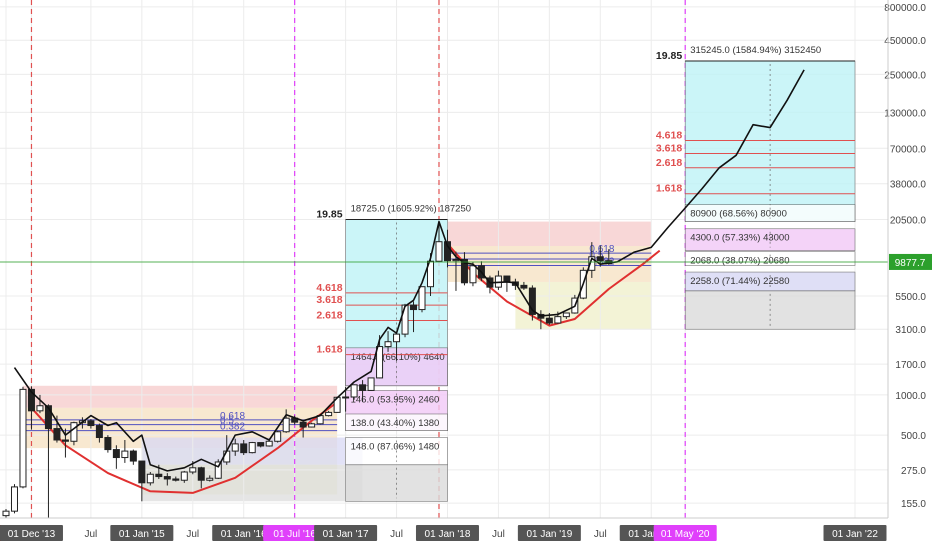  Describe the element at coordinates (395, 447) in the screenshot. I see `measure-label: 148.0 (87.06%) 1480` at that location.